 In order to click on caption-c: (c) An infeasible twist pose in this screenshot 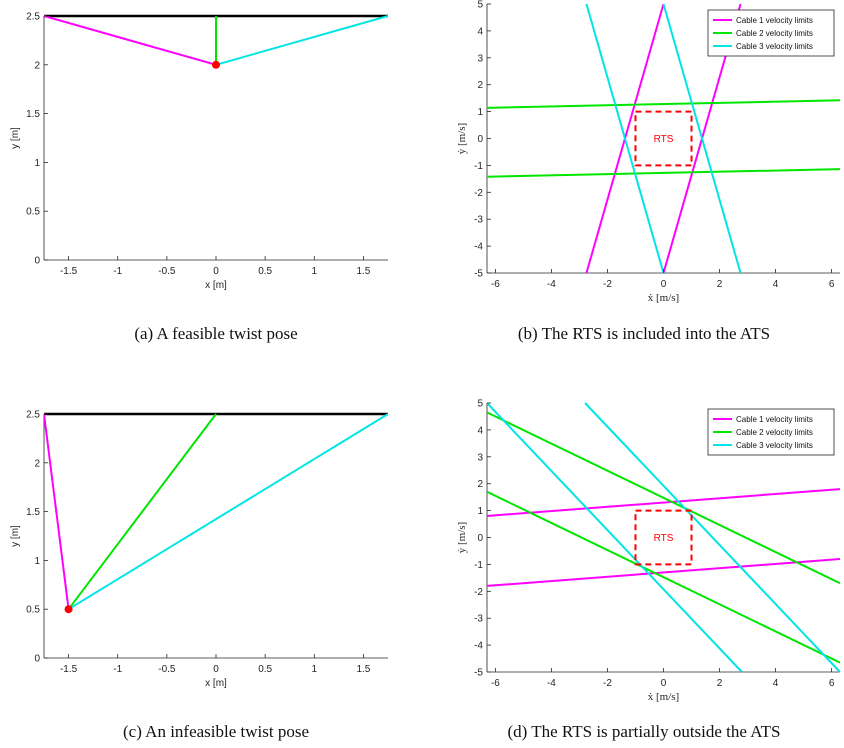, I will do `click(215, 731)`.